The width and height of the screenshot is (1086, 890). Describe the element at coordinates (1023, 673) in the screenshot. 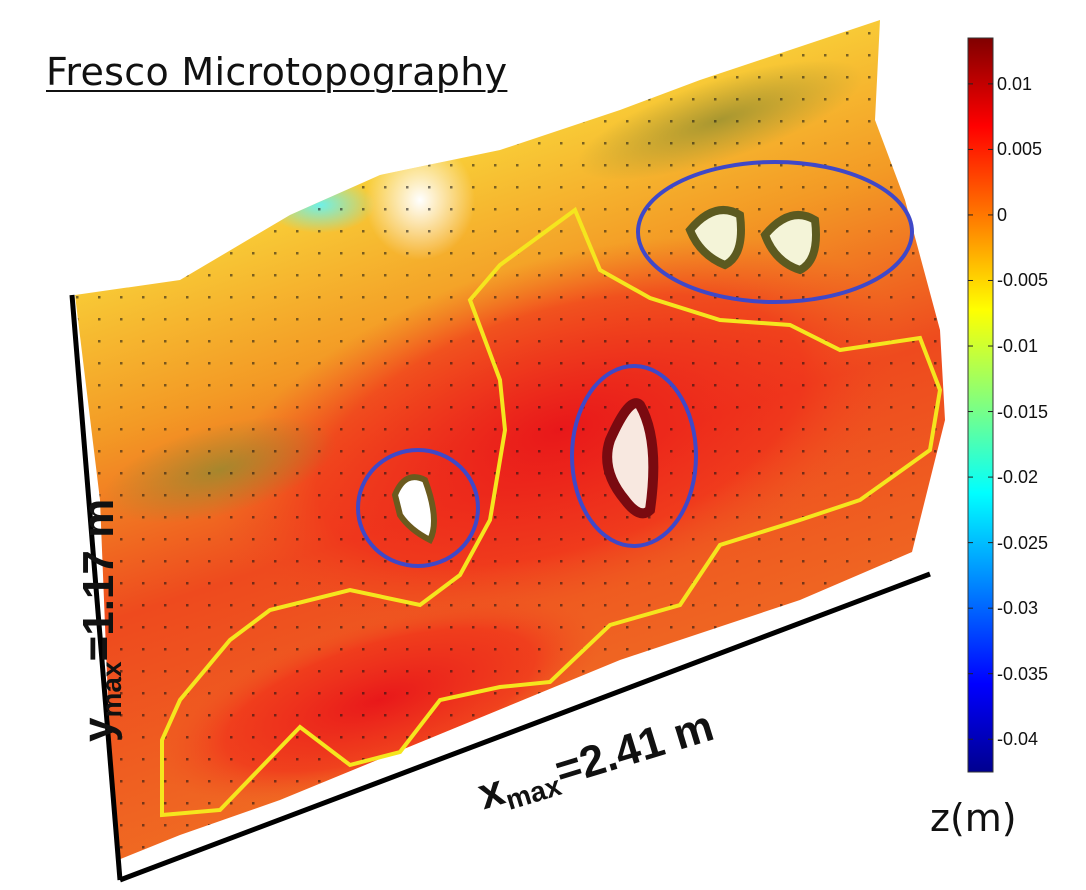

I see `colorbar-tick-label: -0.035` at that location.